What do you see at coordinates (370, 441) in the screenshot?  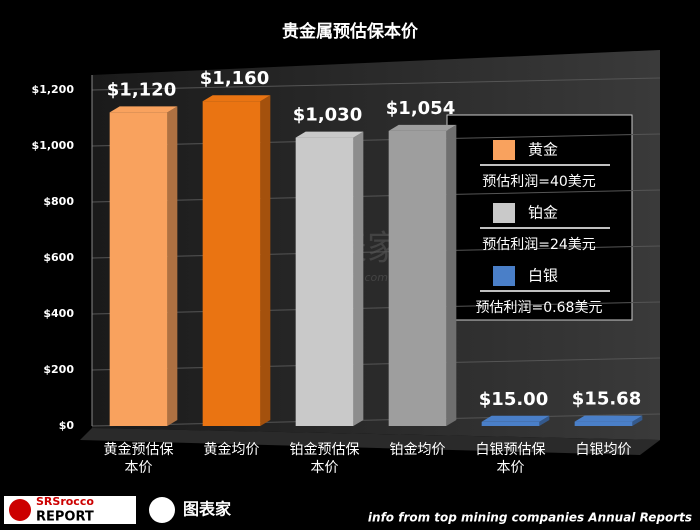 I see `plot-floor` at bounding box center [370, 441].